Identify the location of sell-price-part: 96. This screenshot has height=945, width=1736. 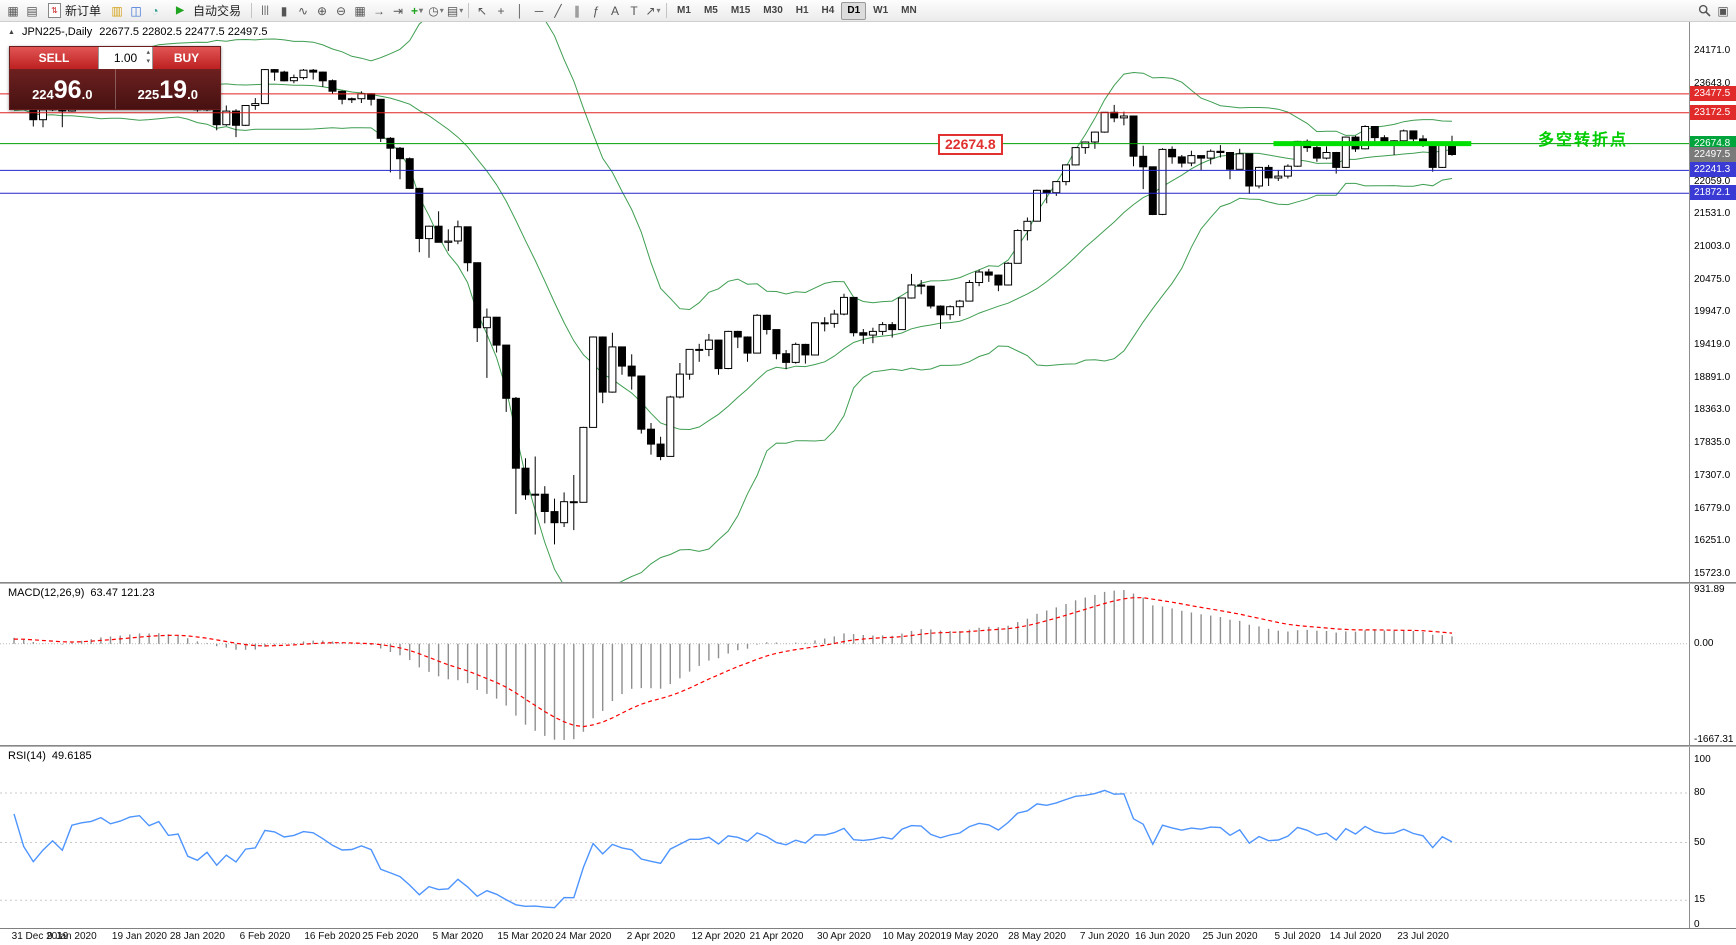
(67, 90).